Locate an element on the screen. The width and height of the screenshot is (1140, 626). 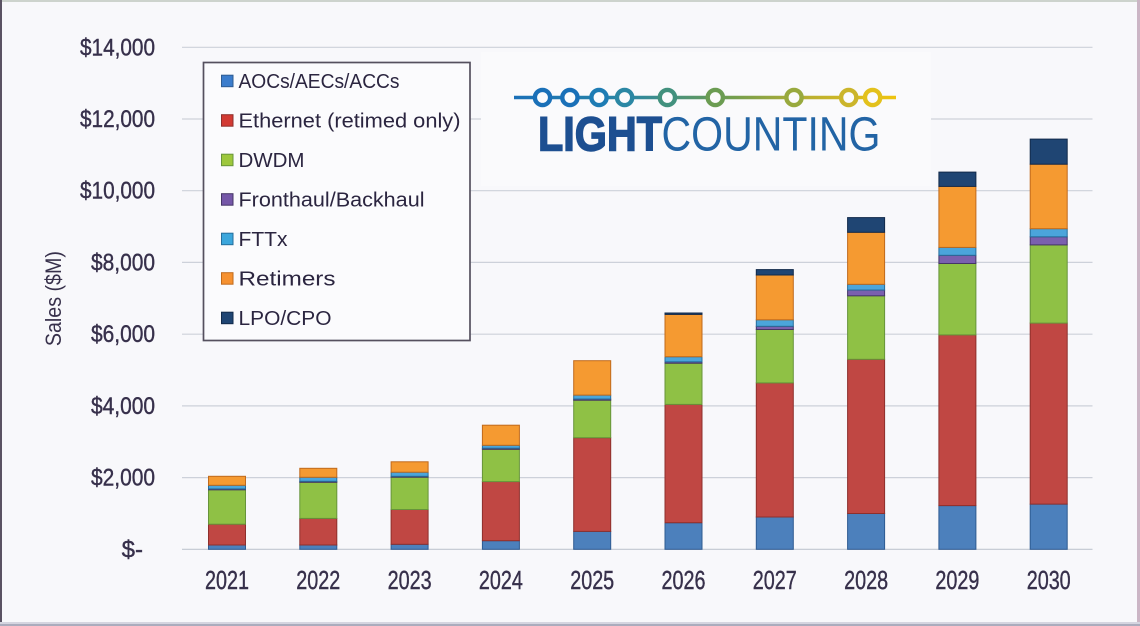
svg-text: Retimers is located at coordinates (287, 279).